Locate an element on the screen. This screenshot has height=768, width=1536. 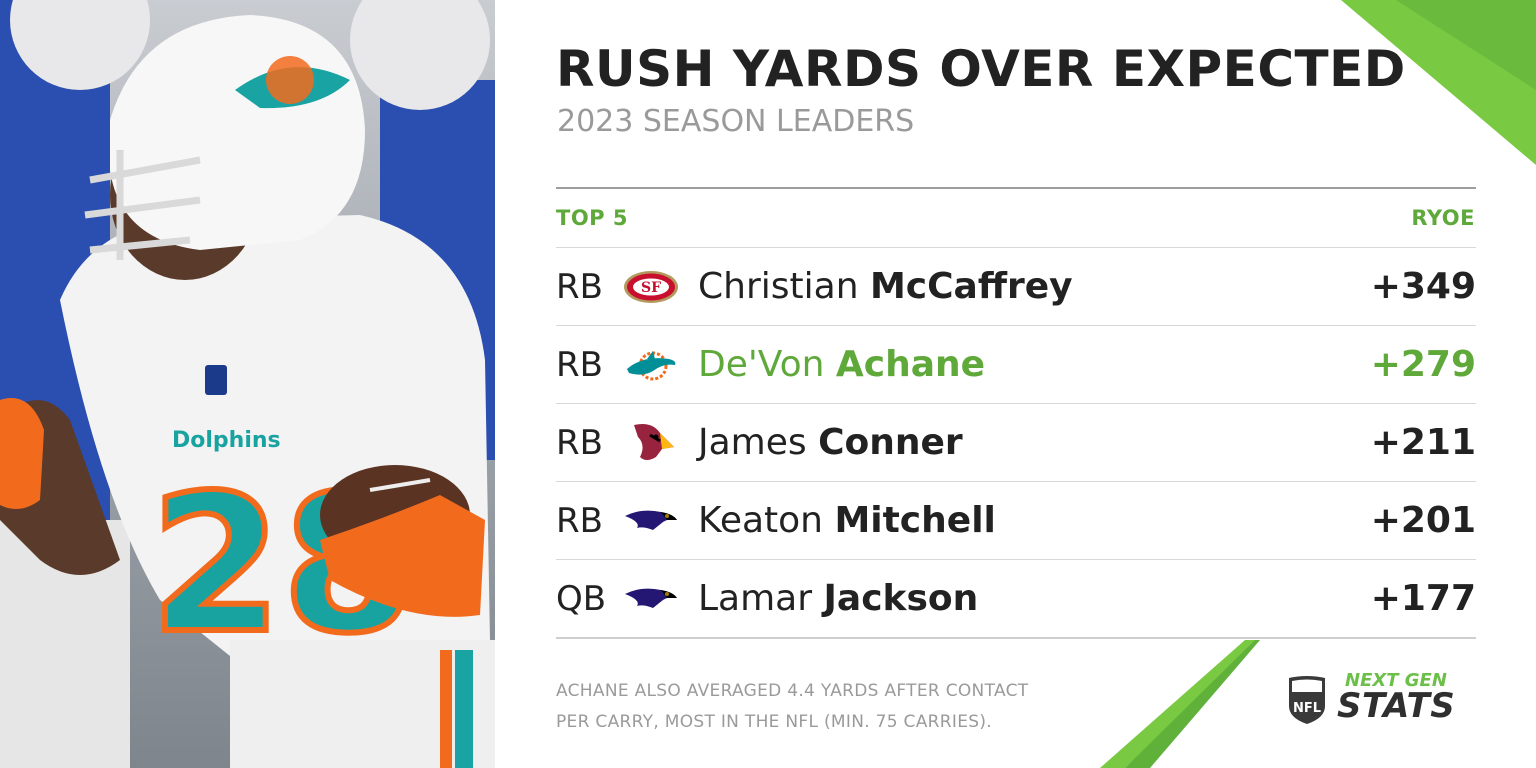
cardinals-logo-icon is located at coordinates (651, 443).